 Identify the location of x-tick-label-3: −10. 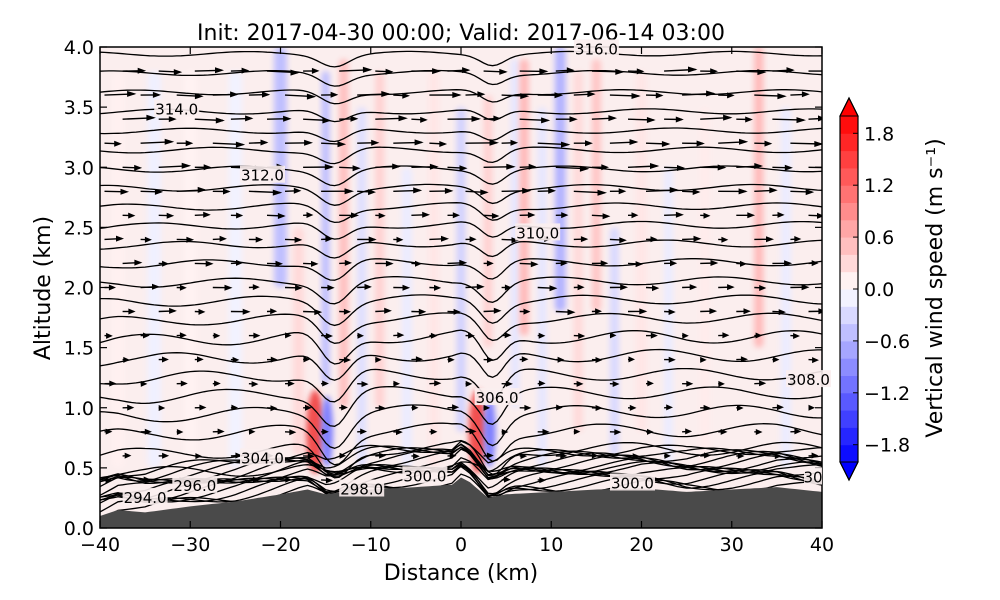
(371, 545).